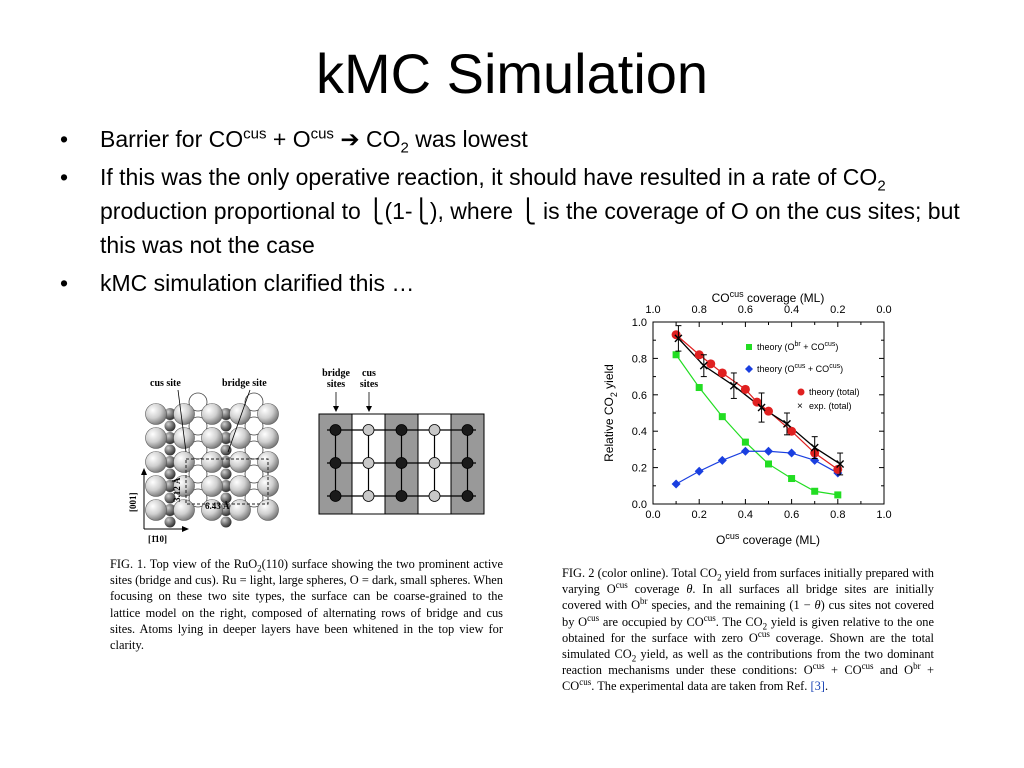  I want to click on atom-layer, so click(212, 460).